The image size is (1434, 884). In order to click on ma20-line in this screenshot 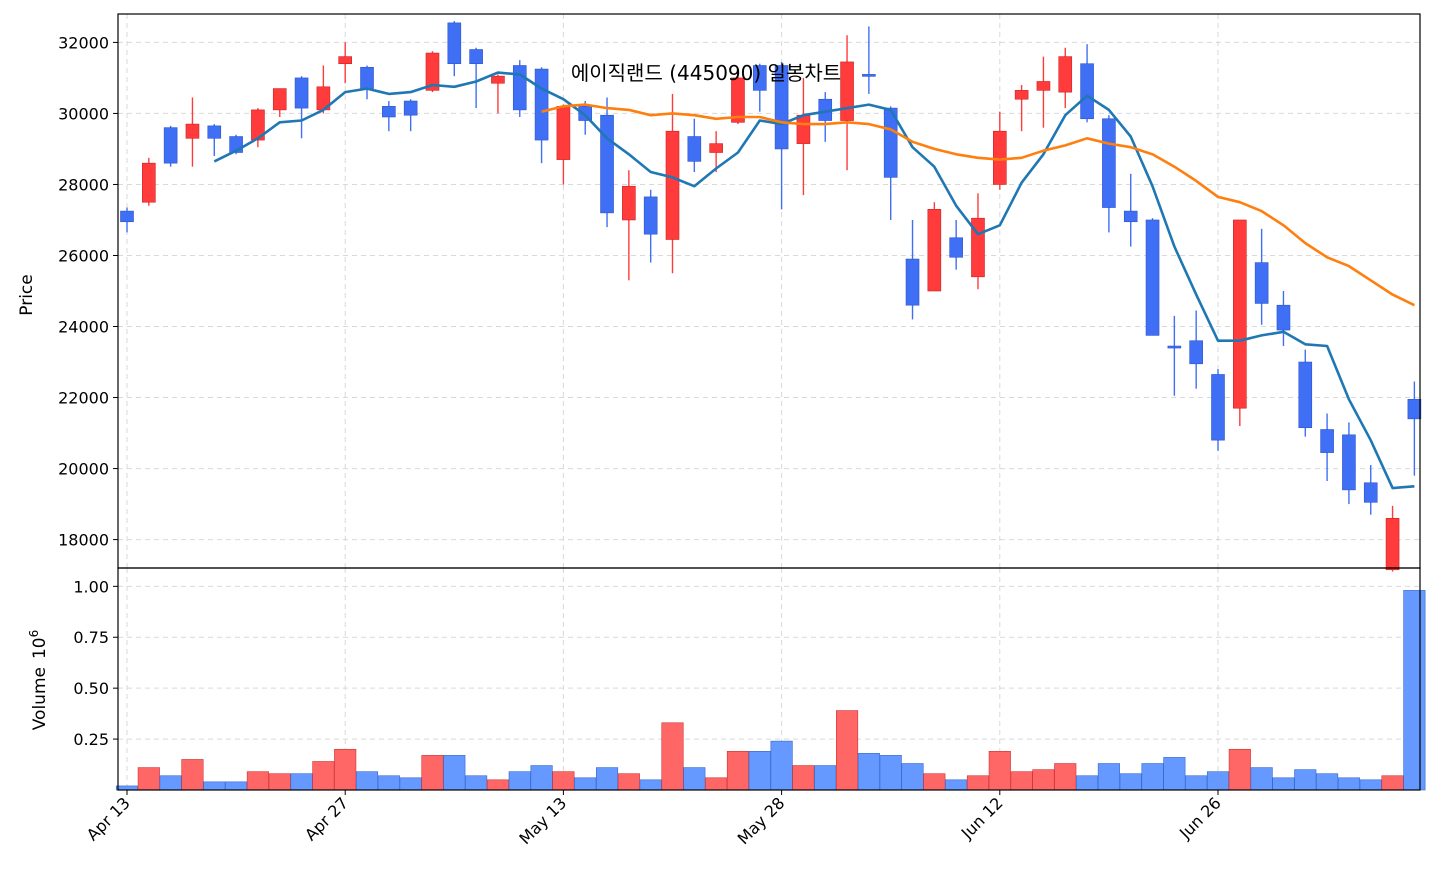, I will do `click(978, 205)`.